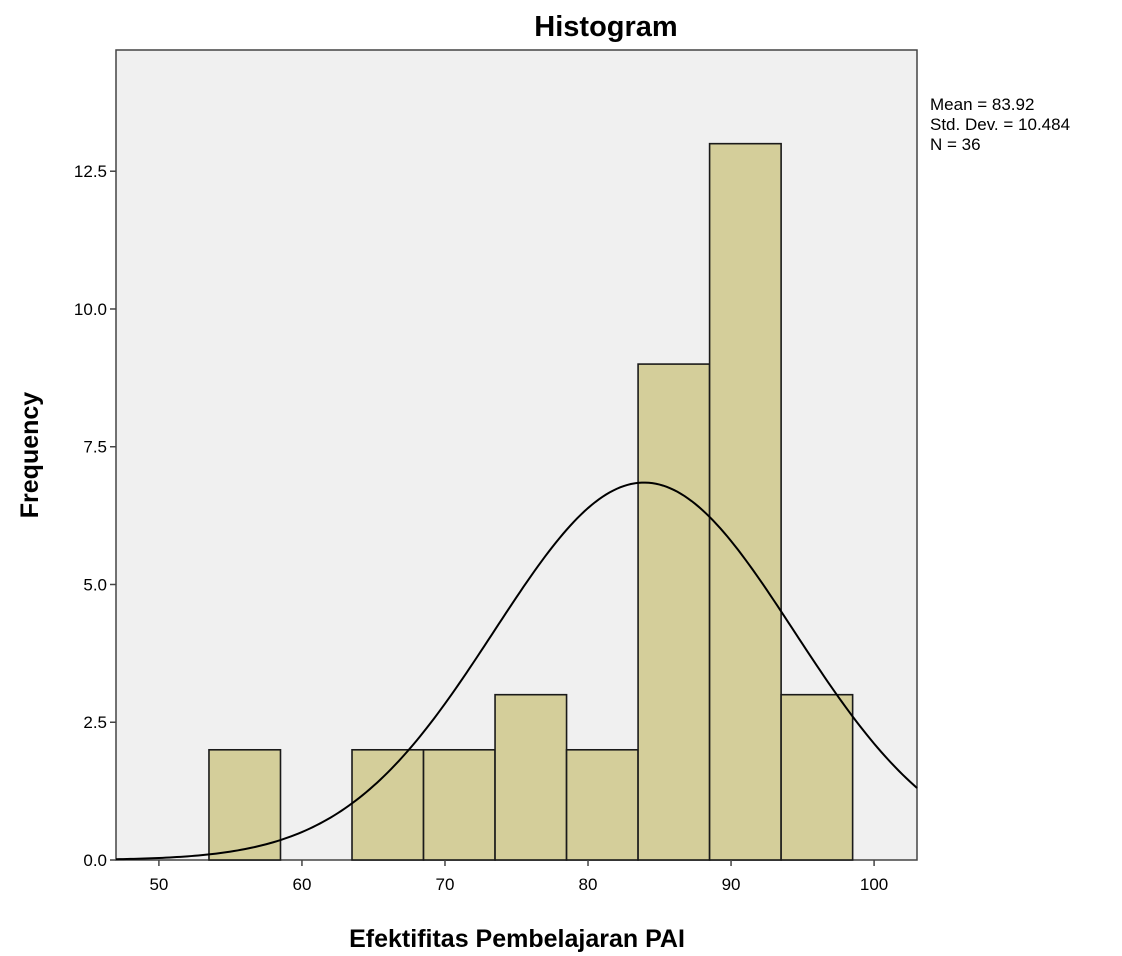 Image resolution: width=1122 pixels, height=956 pixels. What do you see at coordinates (874, 884) in the screenshot?
I see `x-tick-label-5: 100` at bounding box center [874, 884].